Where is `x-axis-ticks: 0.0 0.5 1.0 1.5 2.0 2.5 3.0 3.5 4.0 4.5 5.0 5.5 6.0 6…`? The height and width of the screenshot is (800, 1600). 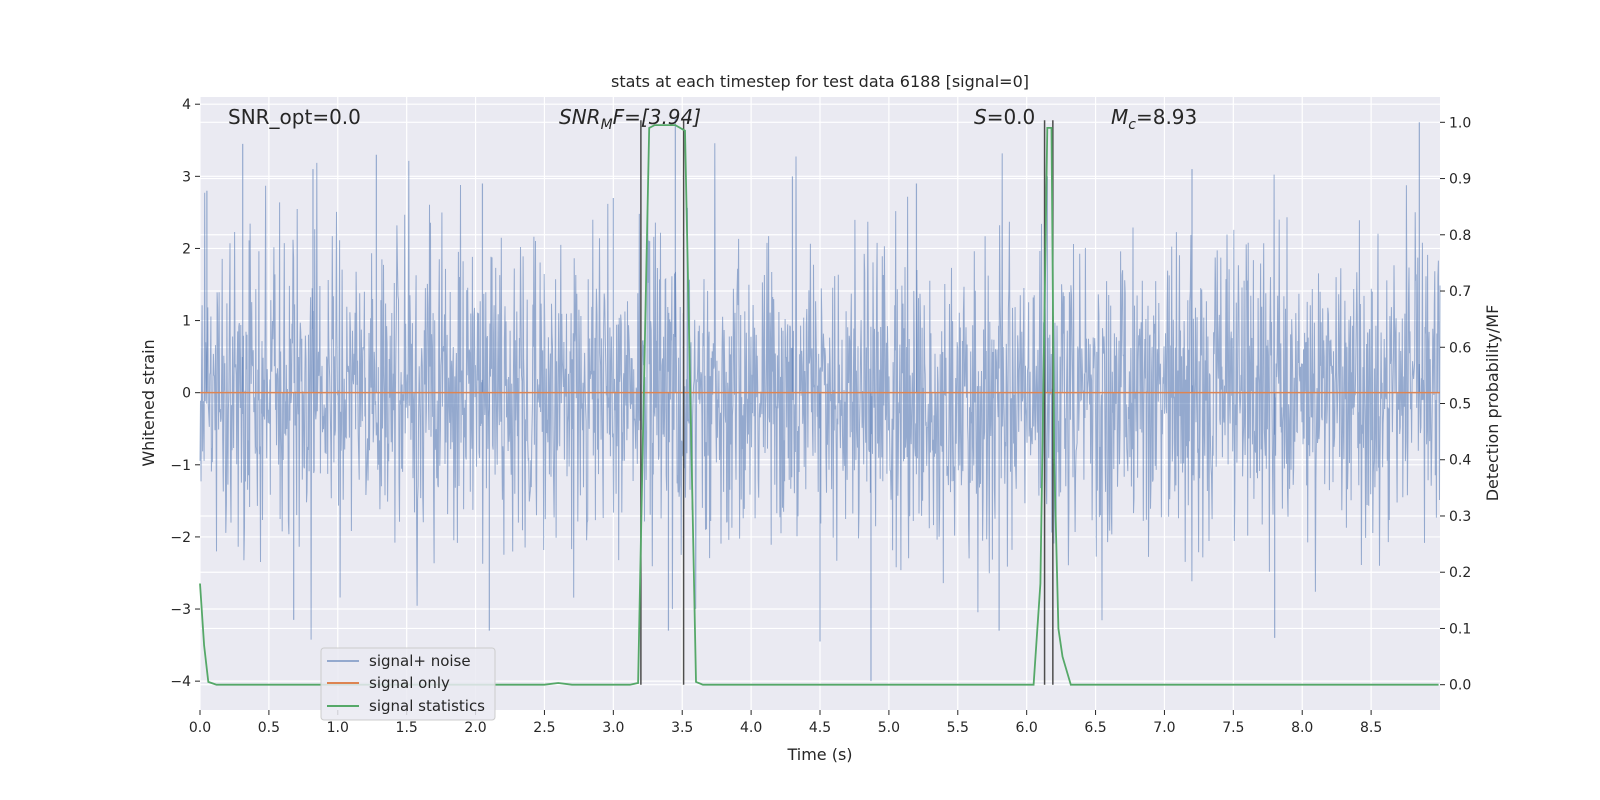
x-axis-ticks: 0.0 0.5 1.0 1.5 2.0 2.5 3.0 3.5 4.0 4.5 5.0 5.5 6.0 6… is located at coordinates (785, 723).